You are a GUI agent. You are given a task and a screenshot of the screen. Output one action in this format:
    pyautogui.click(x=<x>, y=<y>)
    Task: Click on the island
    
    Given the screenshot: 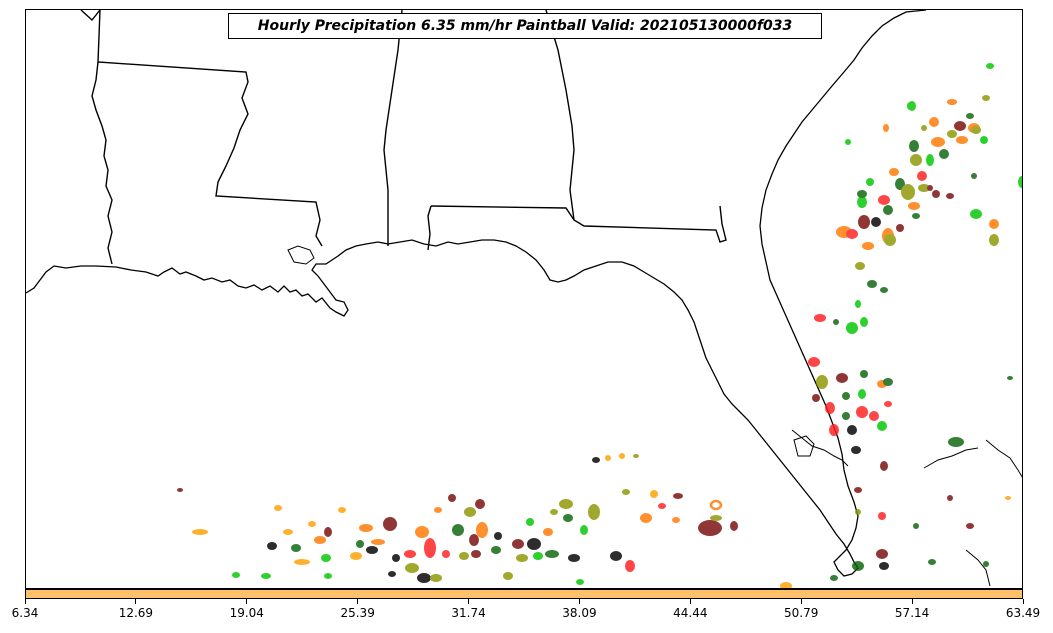 What is the action you would take?
    pyautogui.click(x=820, y=448)
    